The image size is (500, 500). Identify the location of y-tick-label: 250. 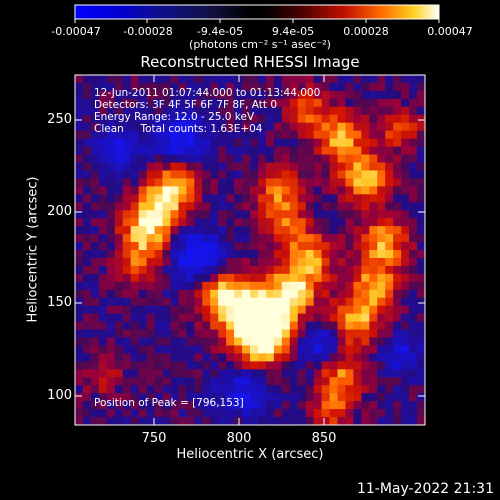
(59, 119).